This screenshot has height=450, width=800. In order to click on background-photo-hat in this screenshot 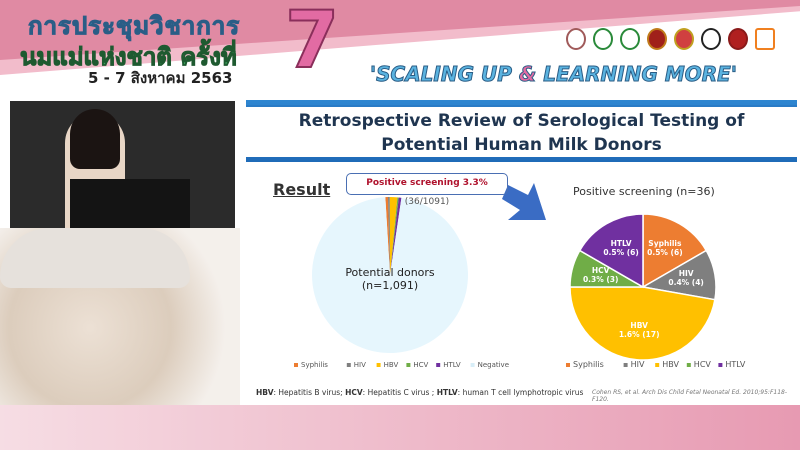, I will do `click(95, 258)`.